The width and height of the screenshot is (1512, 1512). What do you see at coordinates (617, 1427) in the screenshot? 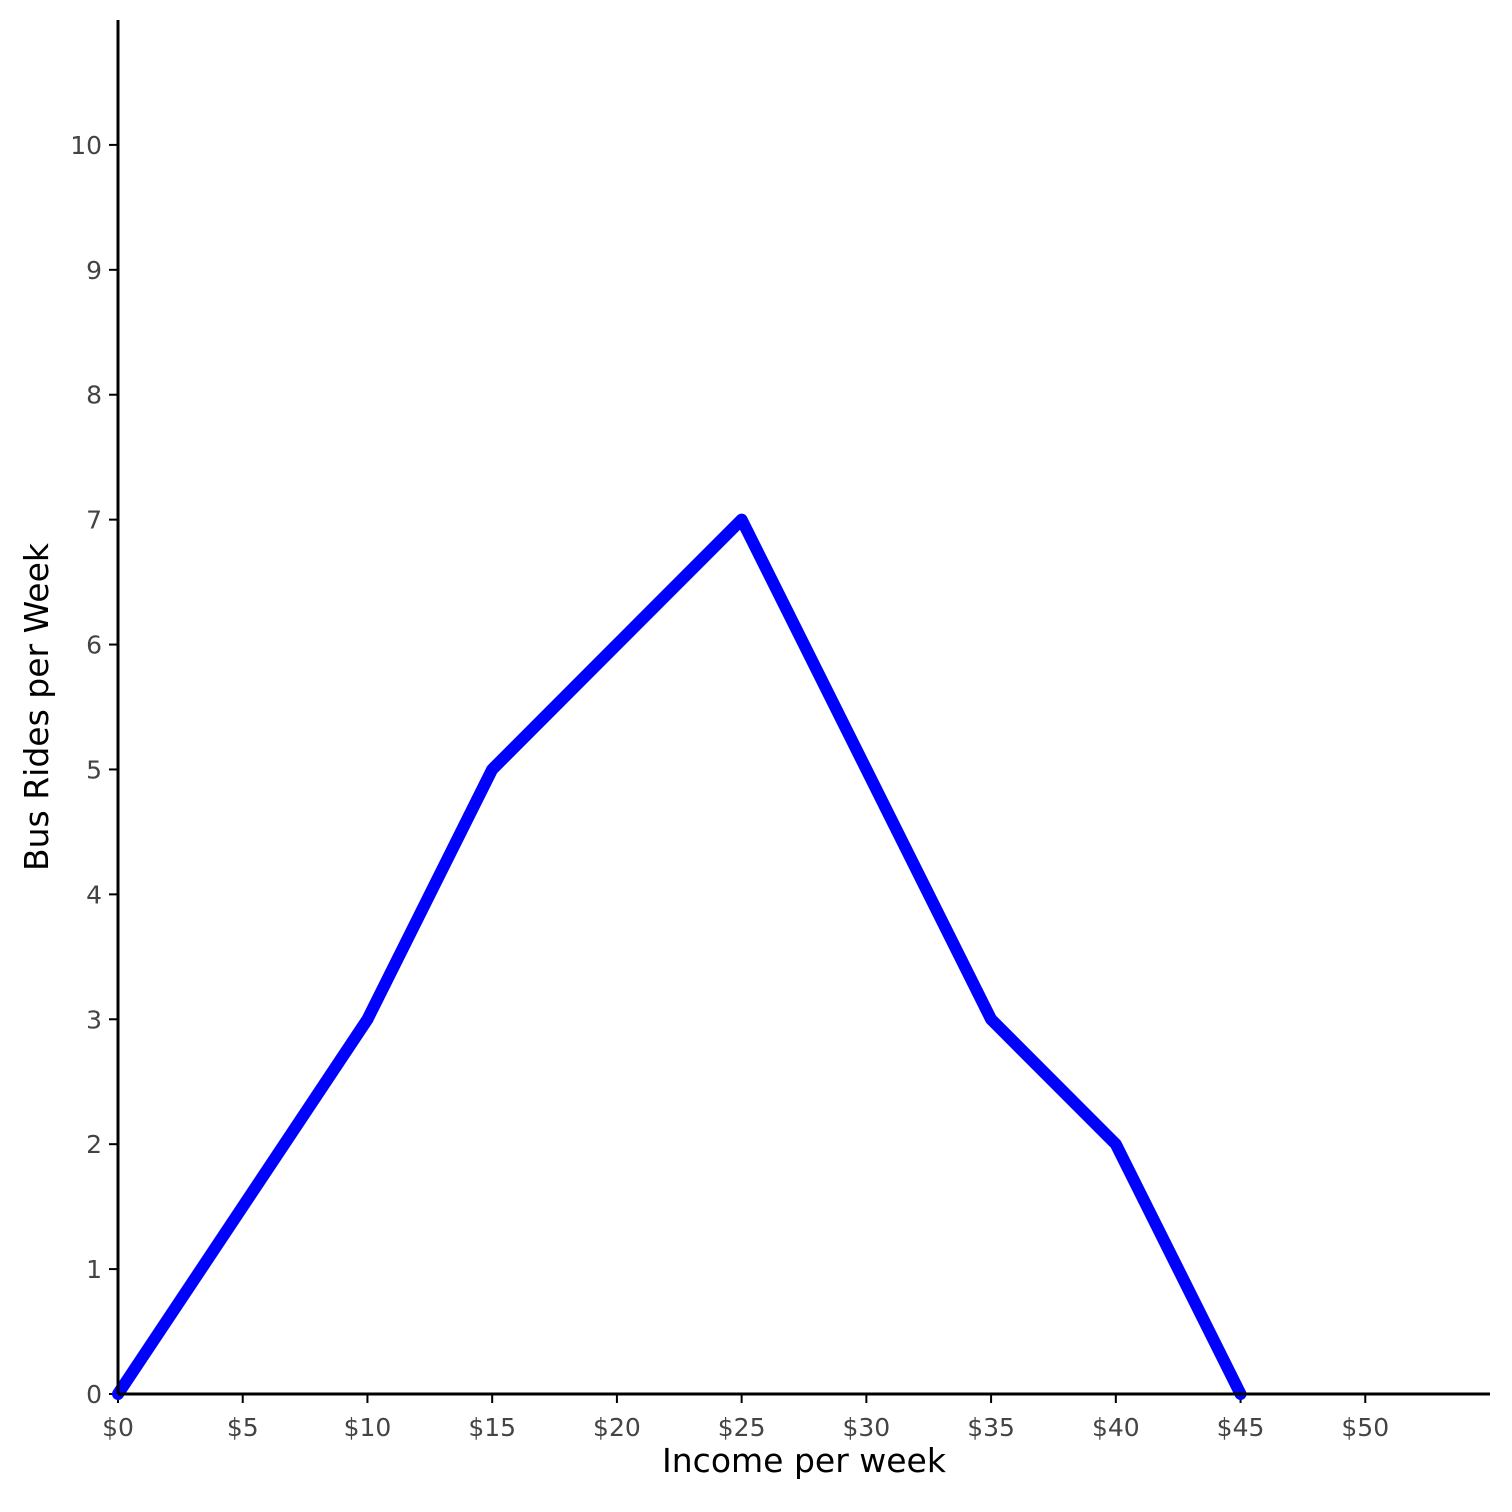
I see `x-tick-label: $20` at bounding box center [617, 1427].